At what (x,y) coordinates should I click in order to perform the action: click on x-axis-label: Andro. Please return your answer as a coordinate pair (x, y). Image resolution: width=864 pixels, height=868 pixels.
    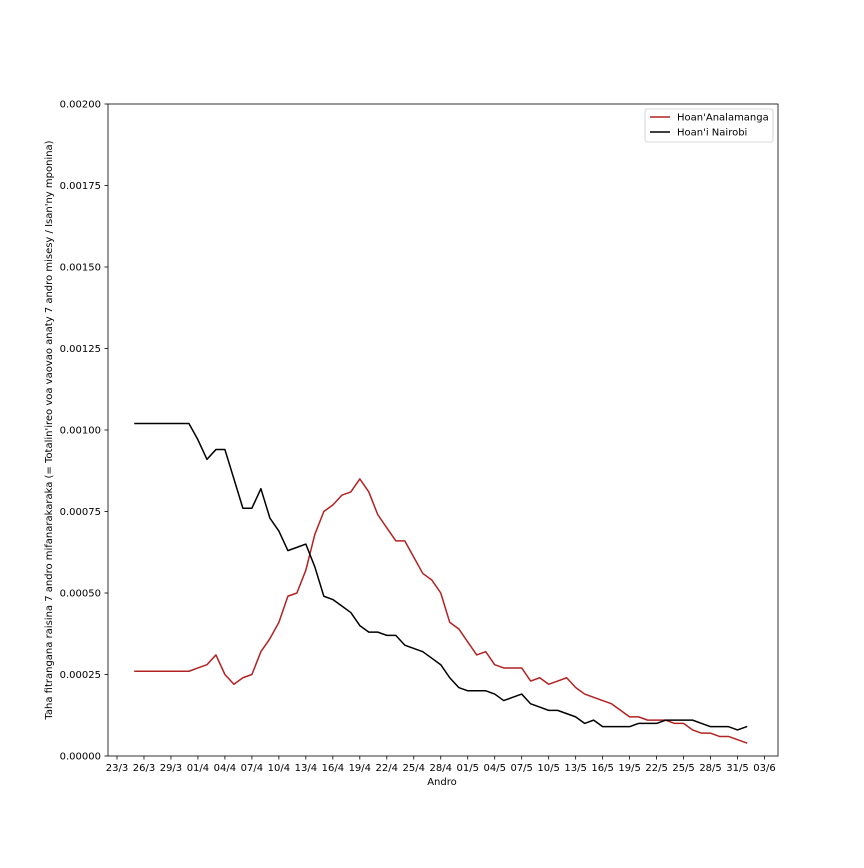
    Looking at the image, I should click on (442, 782).